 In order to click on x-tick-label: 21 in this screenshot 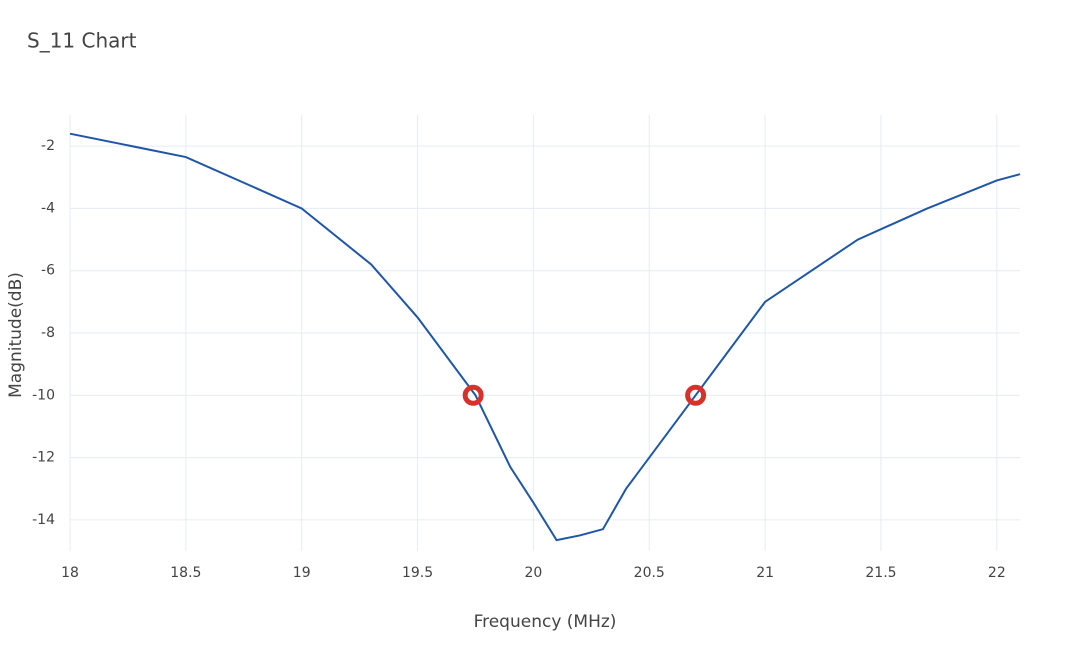, I will do `click(765, 573)`.